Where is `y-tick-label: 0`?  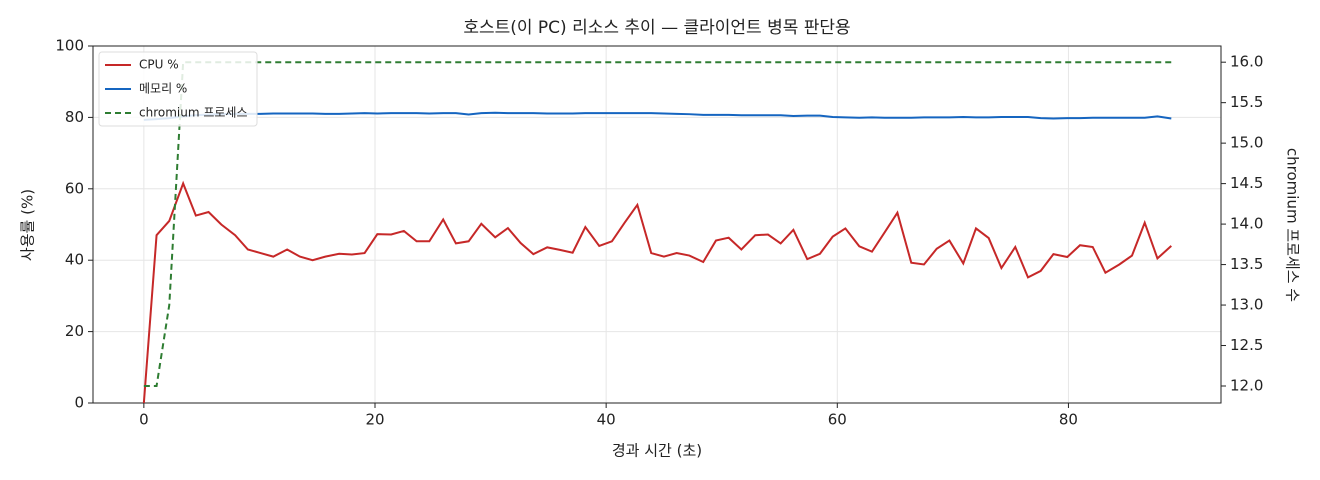
y-tick-label: 0 is located at coordinates (79, 403).